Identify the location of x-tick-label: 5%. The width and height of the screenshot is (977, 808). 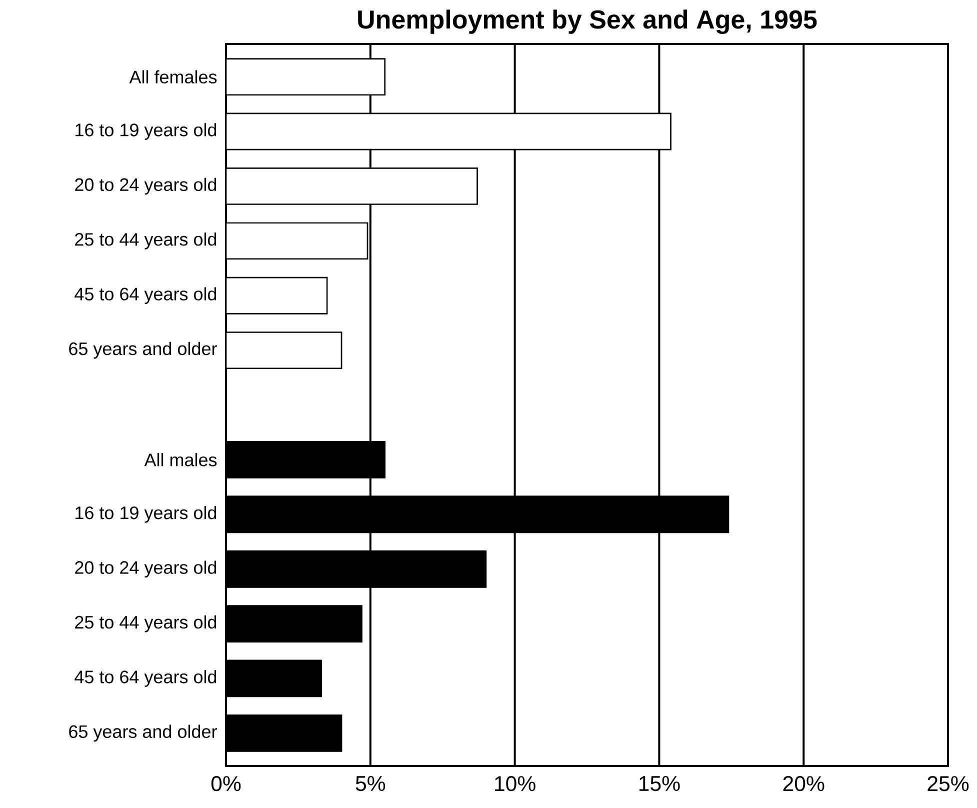
(371, 784).